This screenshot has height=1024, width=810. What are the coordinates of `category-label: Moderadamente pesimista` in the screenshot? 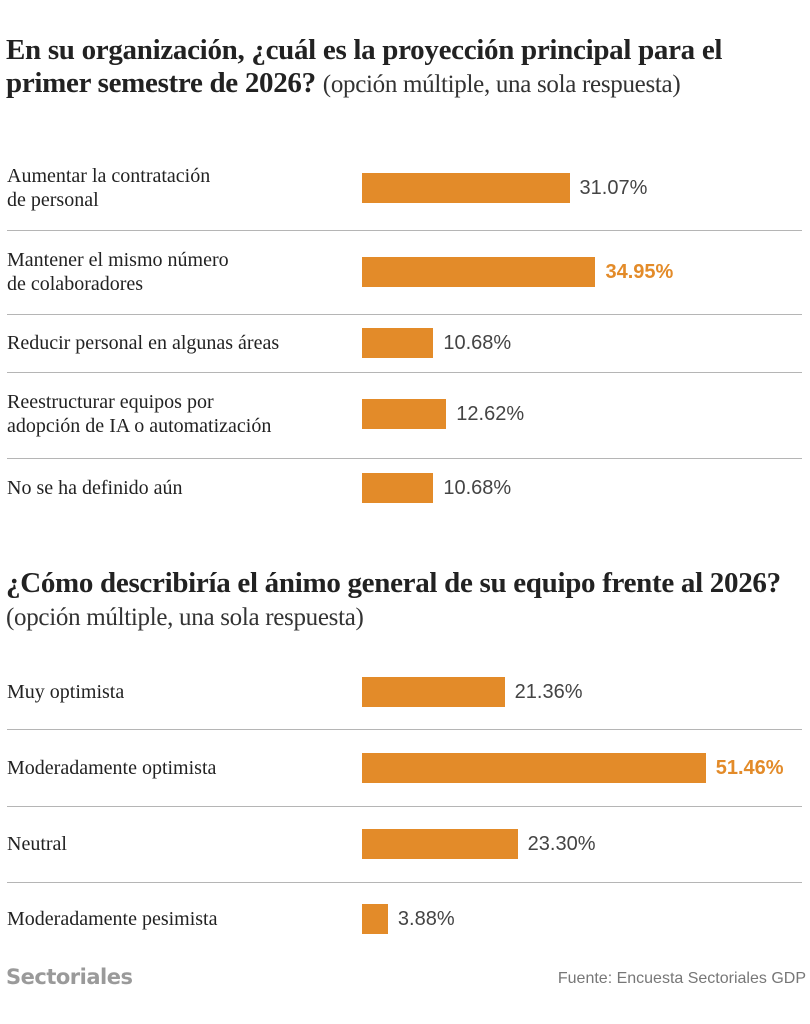 It's located at (112, 919).